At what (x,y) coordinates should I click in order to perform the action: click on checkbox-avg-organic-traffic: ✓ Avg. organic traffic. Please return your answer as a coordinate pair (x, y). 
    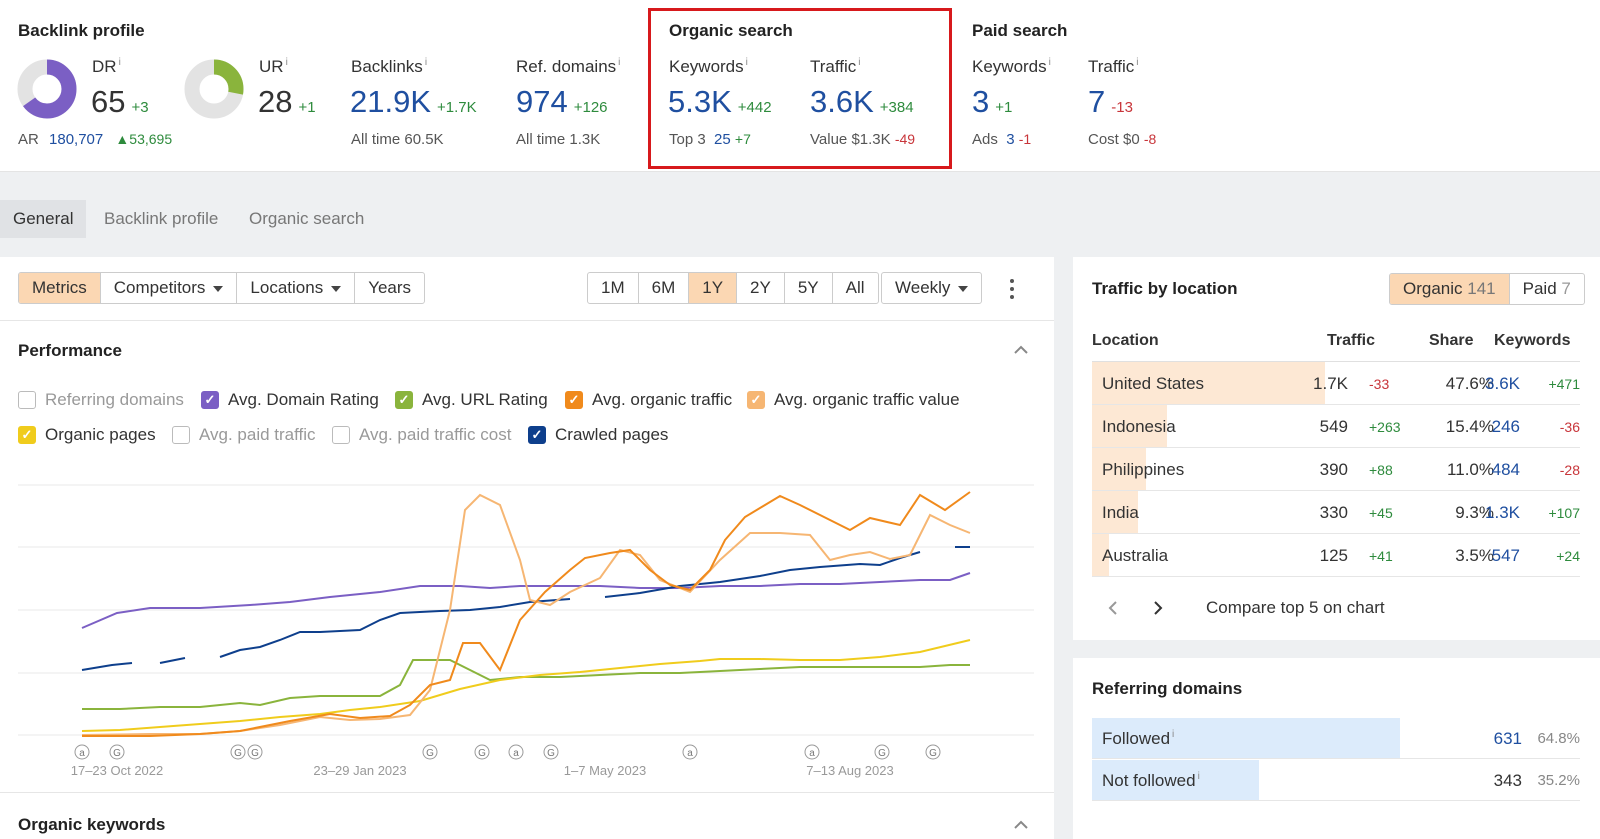
    Looking at the image, I should click on (648, 400).